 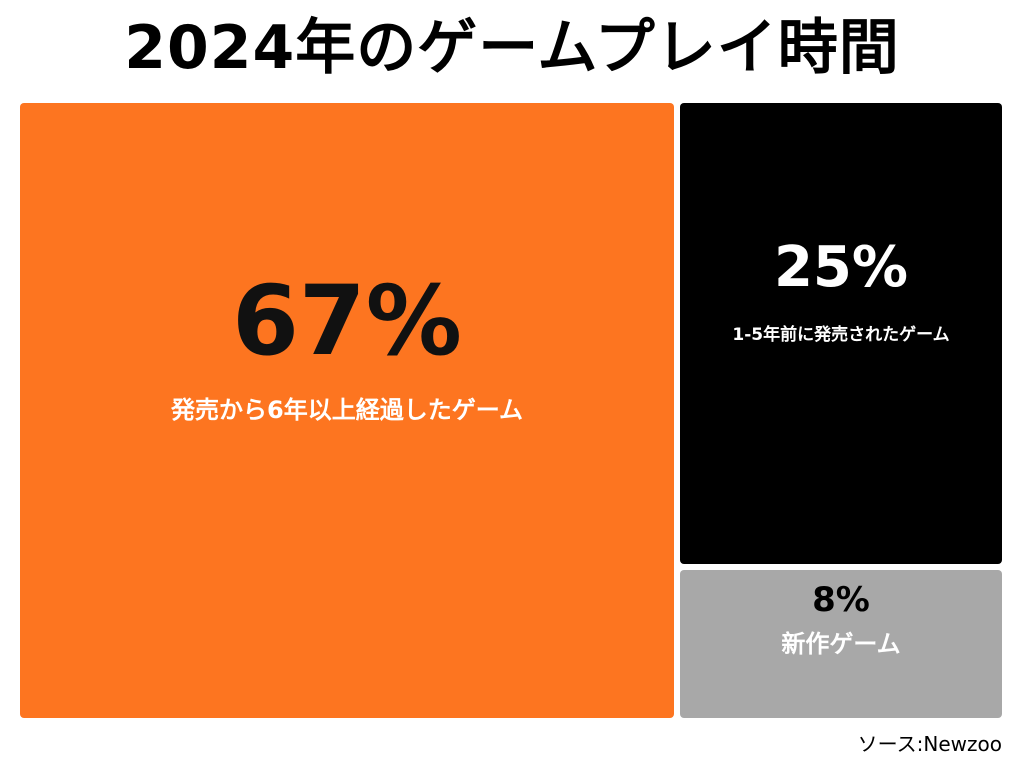 I want to click on tile-label: 新作ゲーム, so click(x=841, y=644).